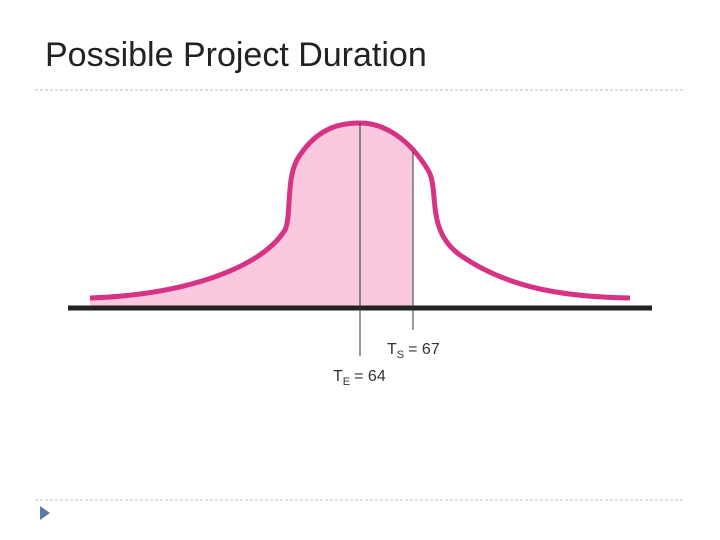  I want to click on bullet, so click(45, 513).